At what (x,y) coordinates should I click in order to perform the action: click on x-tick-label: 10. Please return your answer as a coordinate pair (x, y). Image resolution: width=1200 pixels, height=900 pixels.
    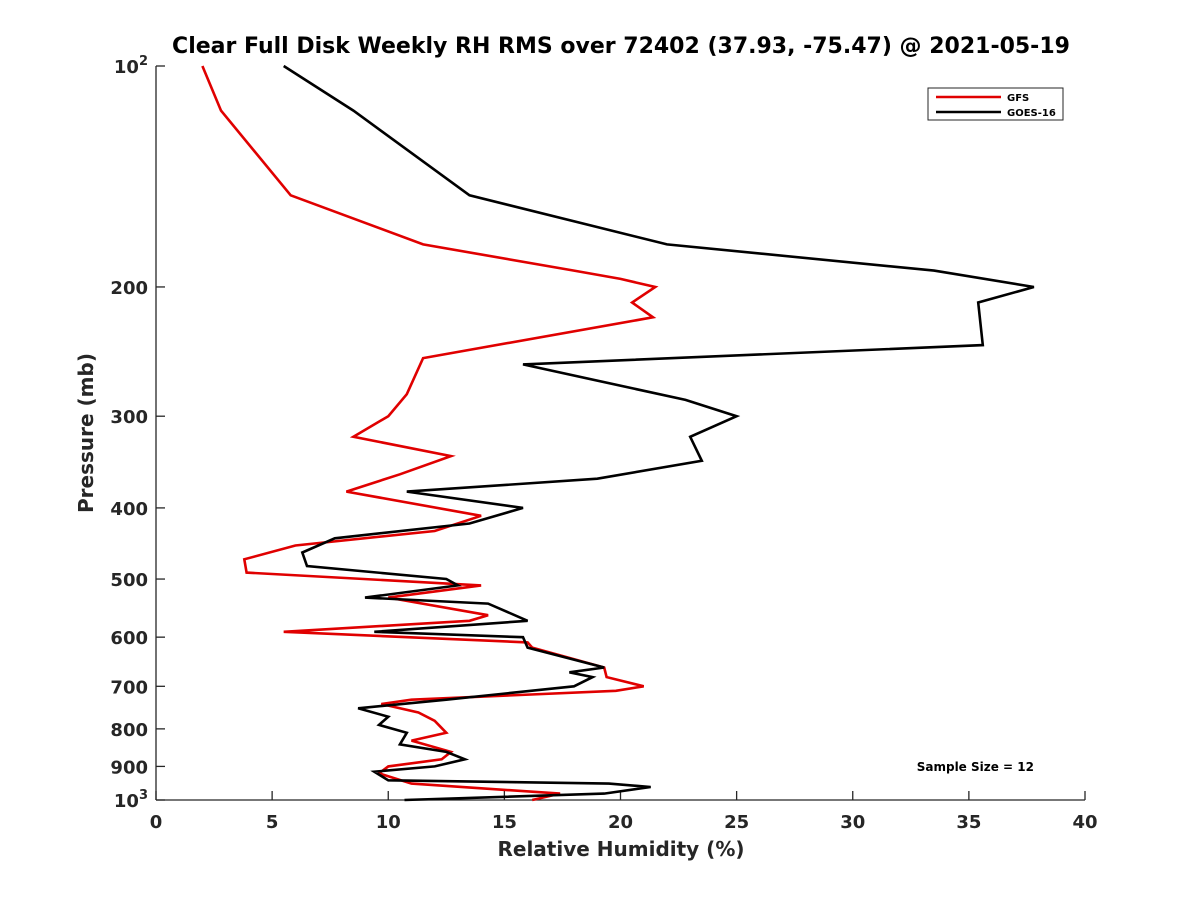
    Looking at the image, I should click on (388, 822).